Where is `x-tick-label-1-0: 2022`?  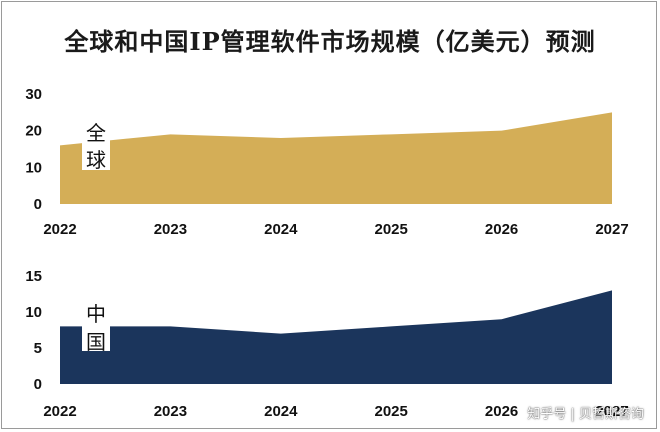
x-tick-label-1-0: 2022 is located at coordinates (59, 411).